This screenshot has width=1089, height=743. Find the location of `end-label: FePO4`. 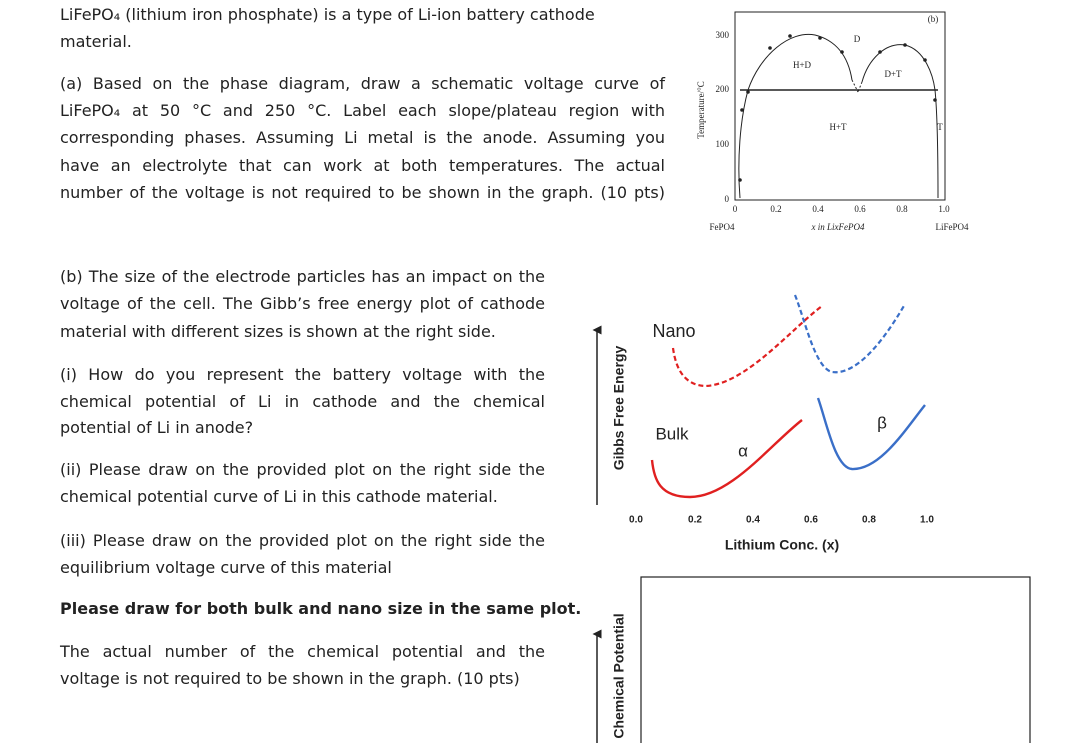

end-label: FePO4 is located at coordinates (722, 227).